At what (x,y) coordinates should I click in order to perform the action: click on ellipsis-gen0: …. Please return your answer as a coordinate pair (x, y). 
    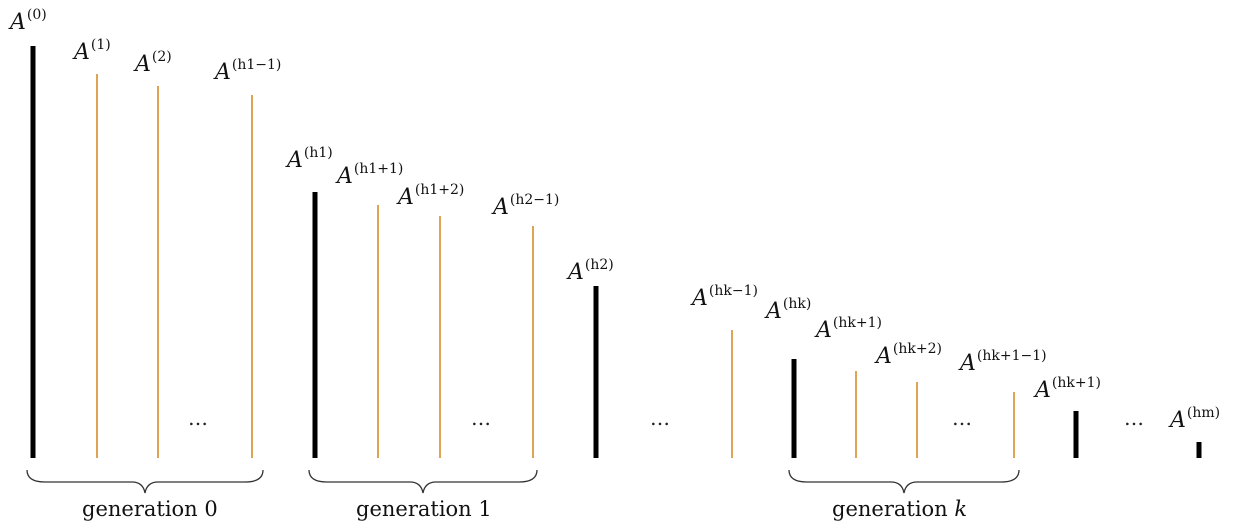
    Looking at the image, I should click on (199, 418).